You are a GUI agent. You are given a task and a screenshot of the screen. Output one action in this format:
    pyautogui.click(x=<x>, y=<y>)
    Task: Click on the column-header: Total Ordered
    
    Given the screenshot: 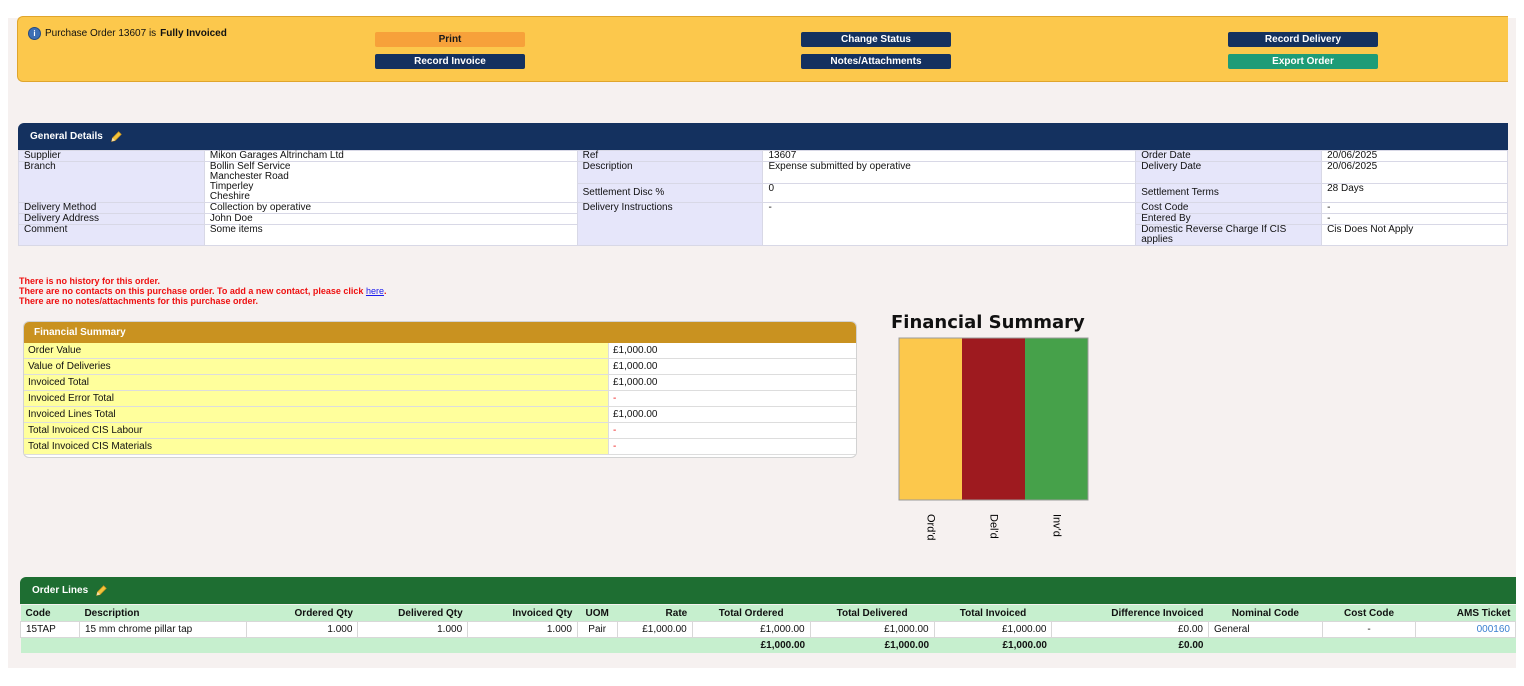 What is the action you would take?
    pyautogui.click(x=751, y=613)
    